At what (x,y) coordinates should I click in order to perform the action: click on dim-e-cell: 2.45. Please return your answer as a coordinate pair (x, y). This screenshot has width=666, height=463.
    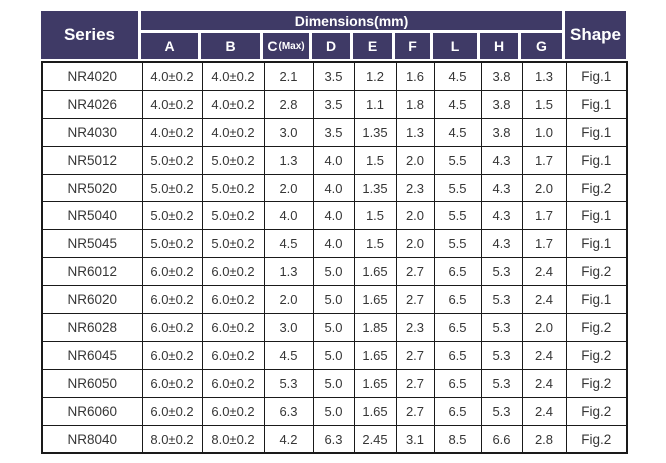
    Looking at the image, I should click on (375, 439).